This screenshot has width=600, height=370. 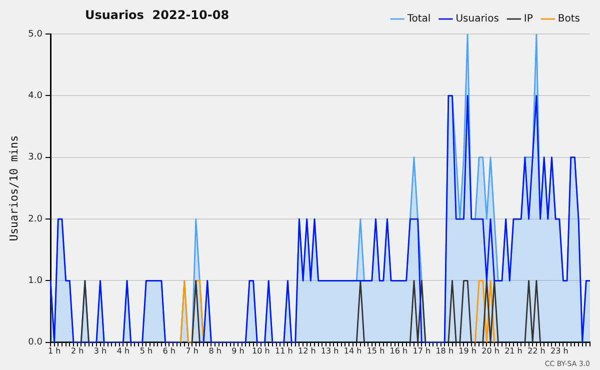 I want to click on x-tick-label: 5 h, so click(x=146, y=351).